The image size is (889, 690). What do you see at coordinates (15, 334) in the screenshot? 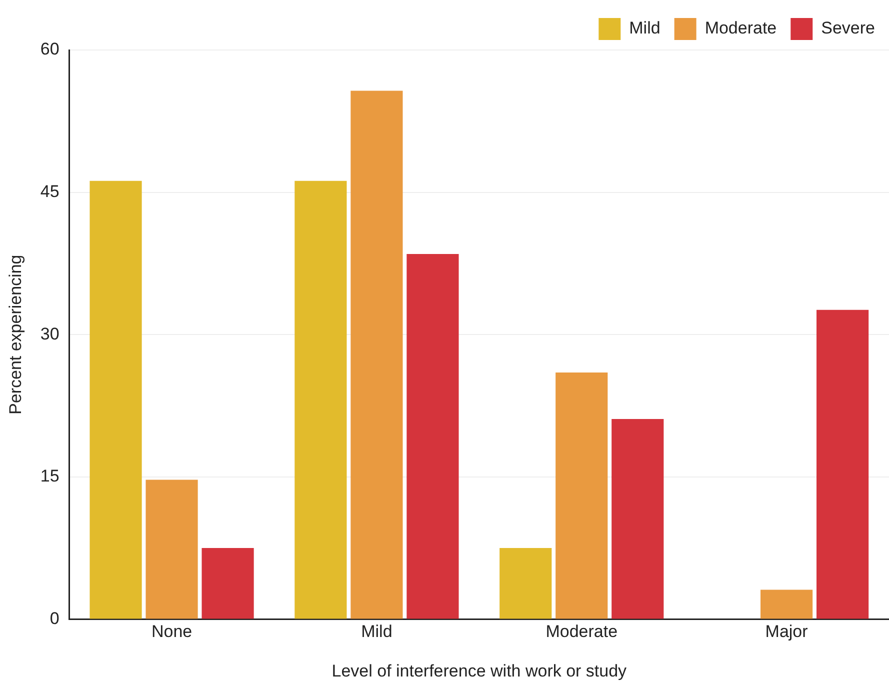
I see `y-axis-title: Percent experiencing` at bounding box center [15, 334].